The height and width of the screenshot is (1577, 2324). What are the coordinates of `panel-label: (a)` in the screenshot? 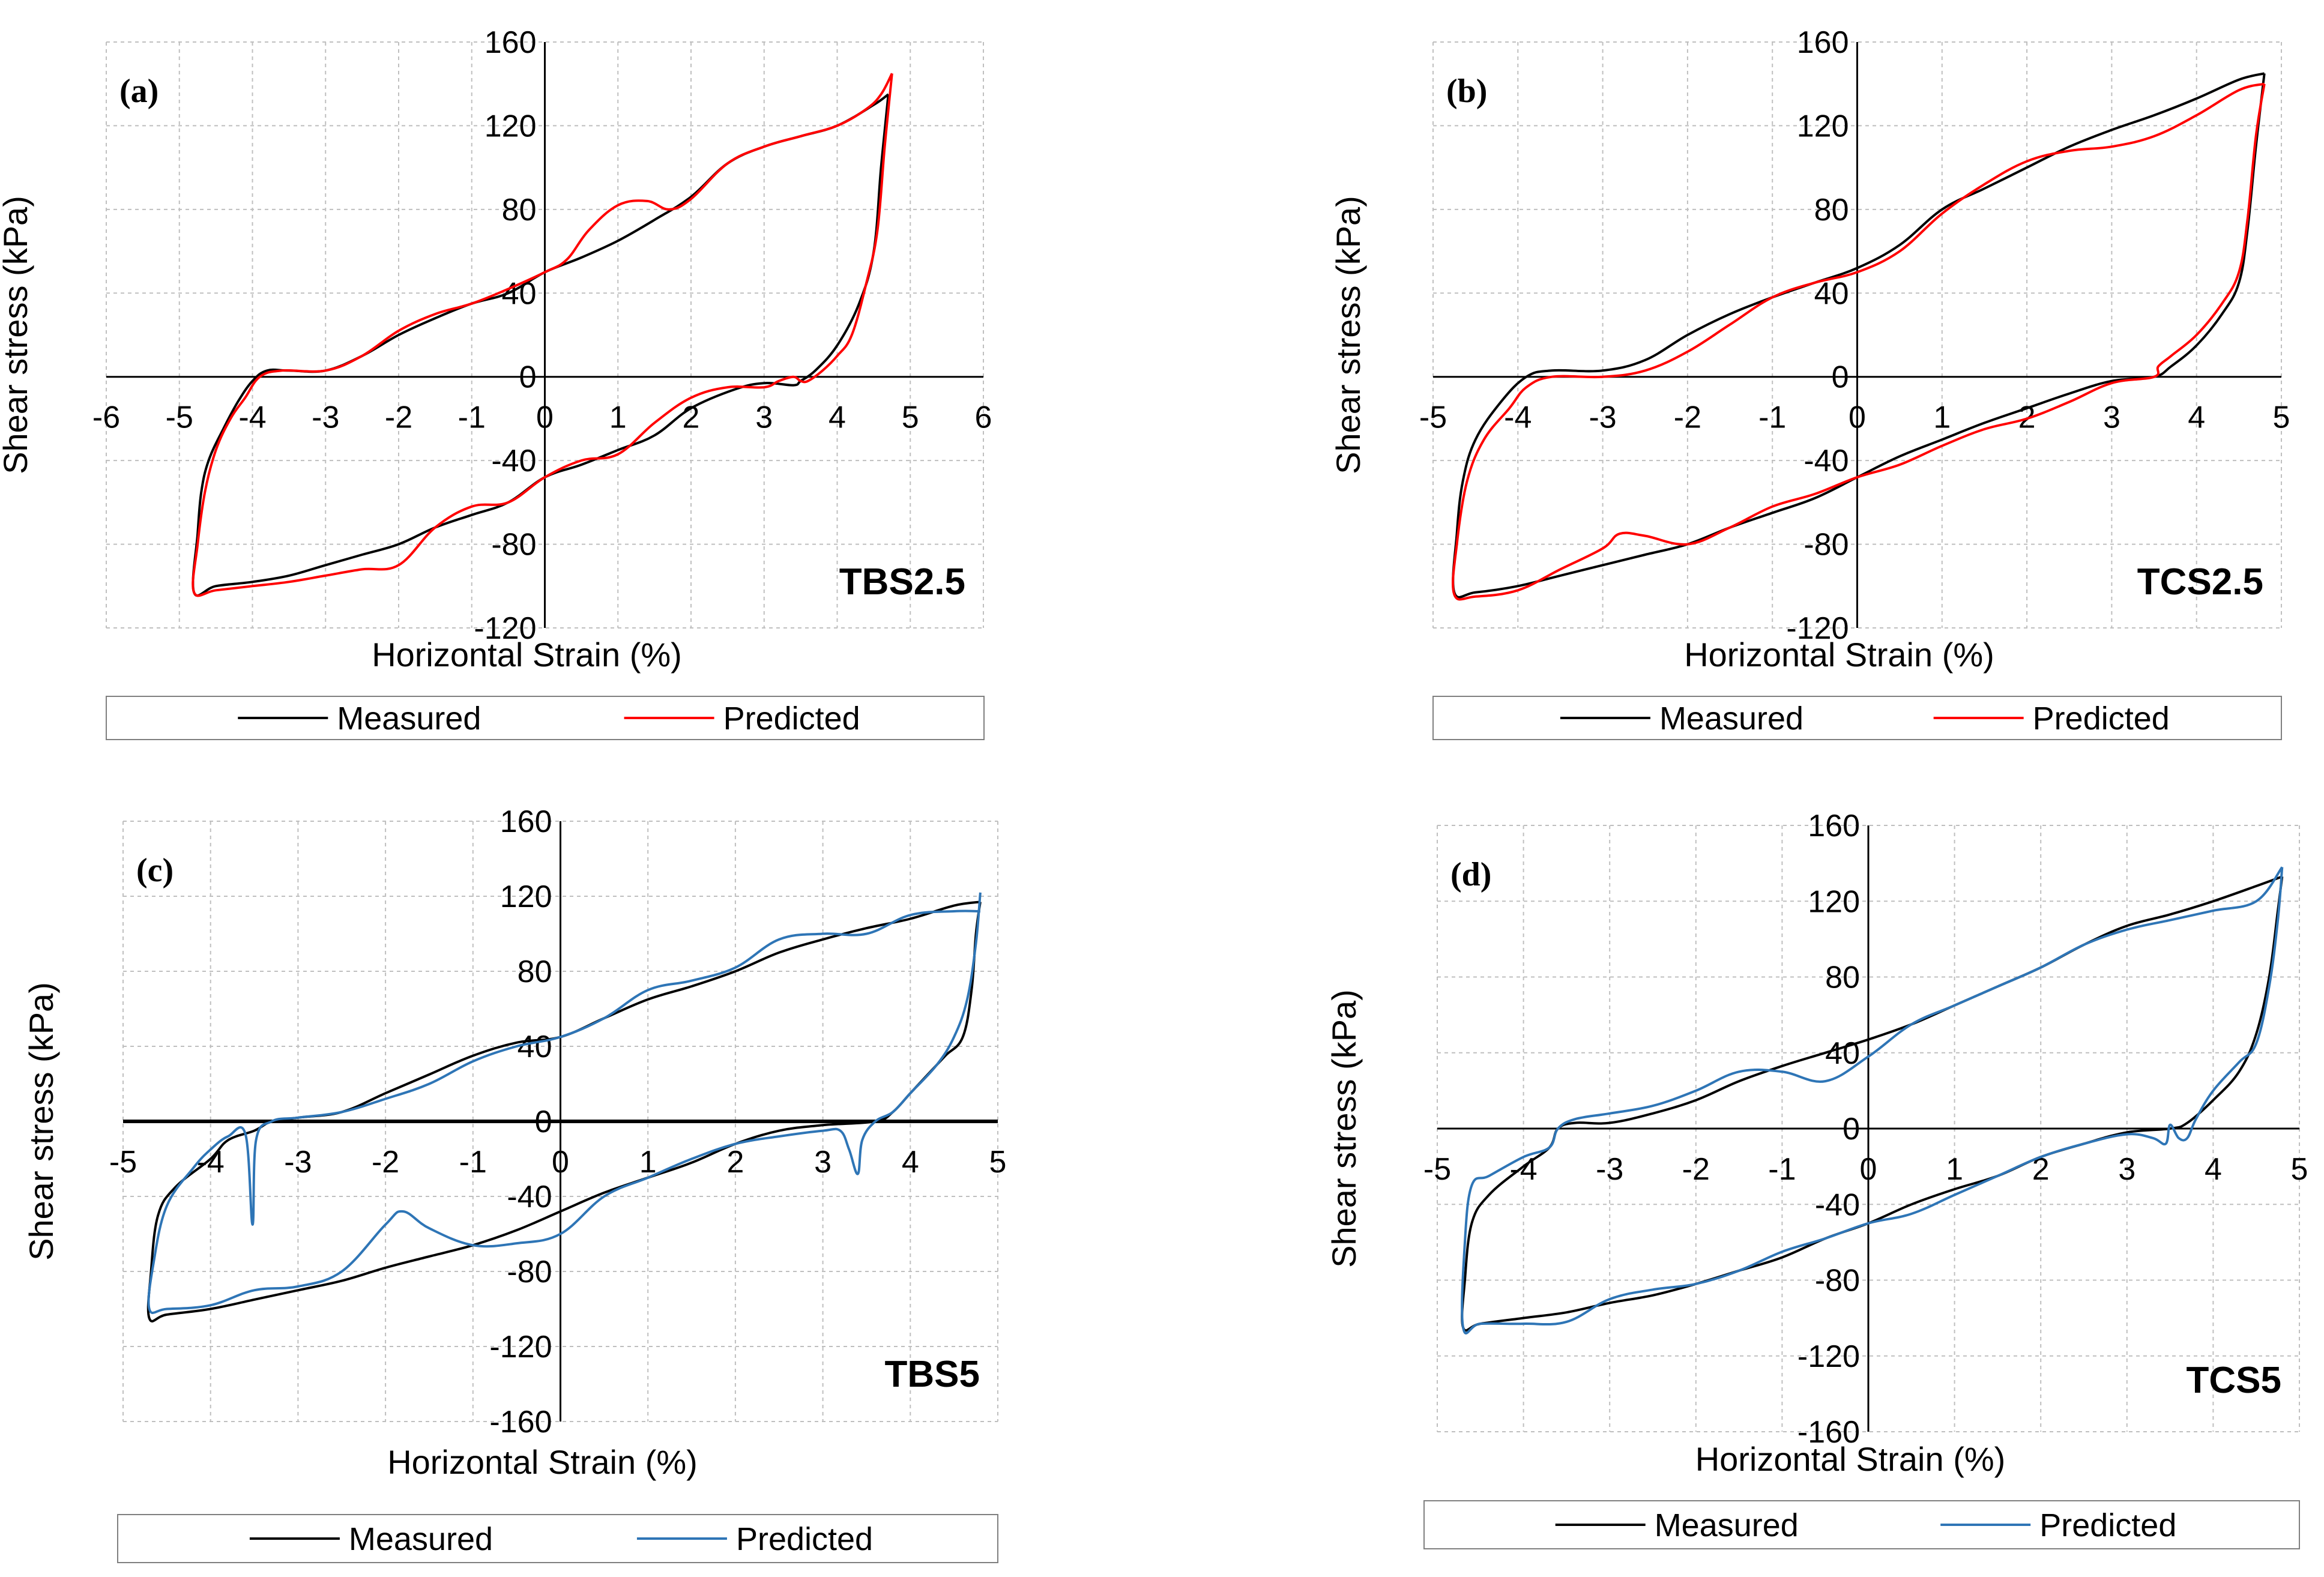 It's located at (138, 91).